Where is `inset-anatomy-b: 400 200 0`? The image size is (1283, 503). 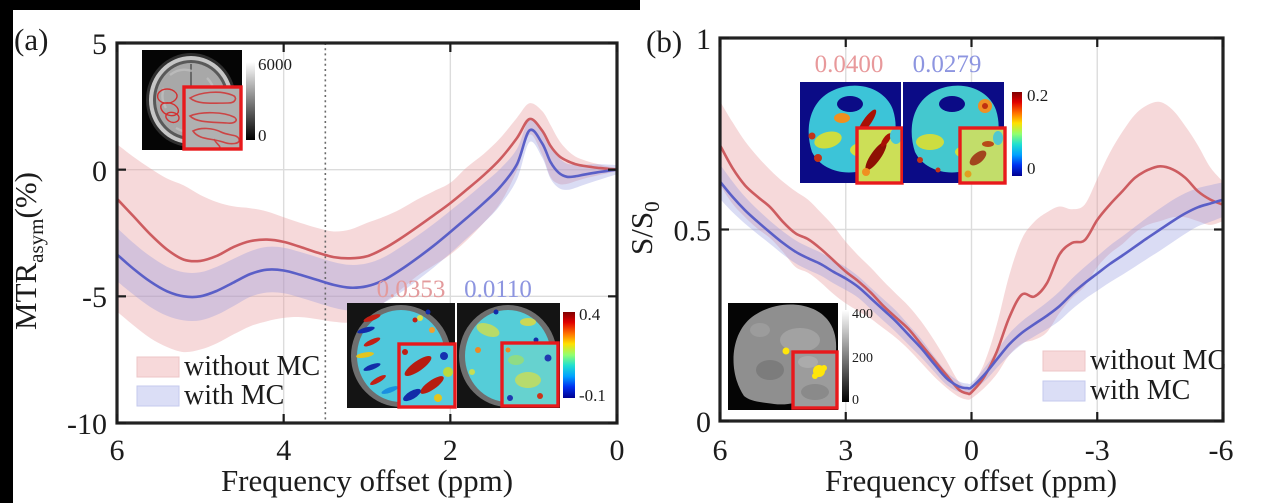
inset-anatomy-b: 400 200 0 is located at coordinates (800, 356).